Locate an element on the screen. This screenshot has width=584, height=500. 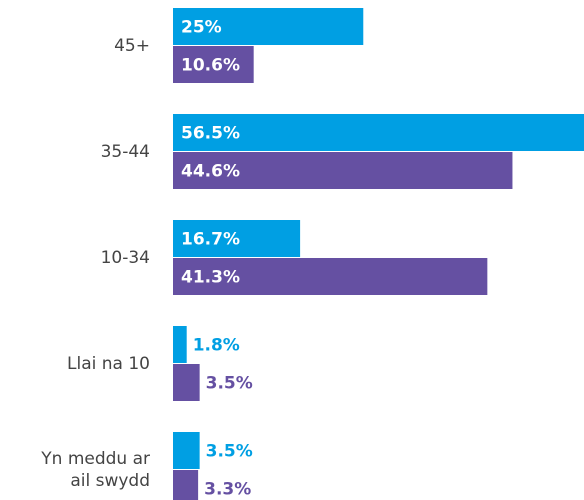
category-label: 45+ is located at coordinates (132, 45).